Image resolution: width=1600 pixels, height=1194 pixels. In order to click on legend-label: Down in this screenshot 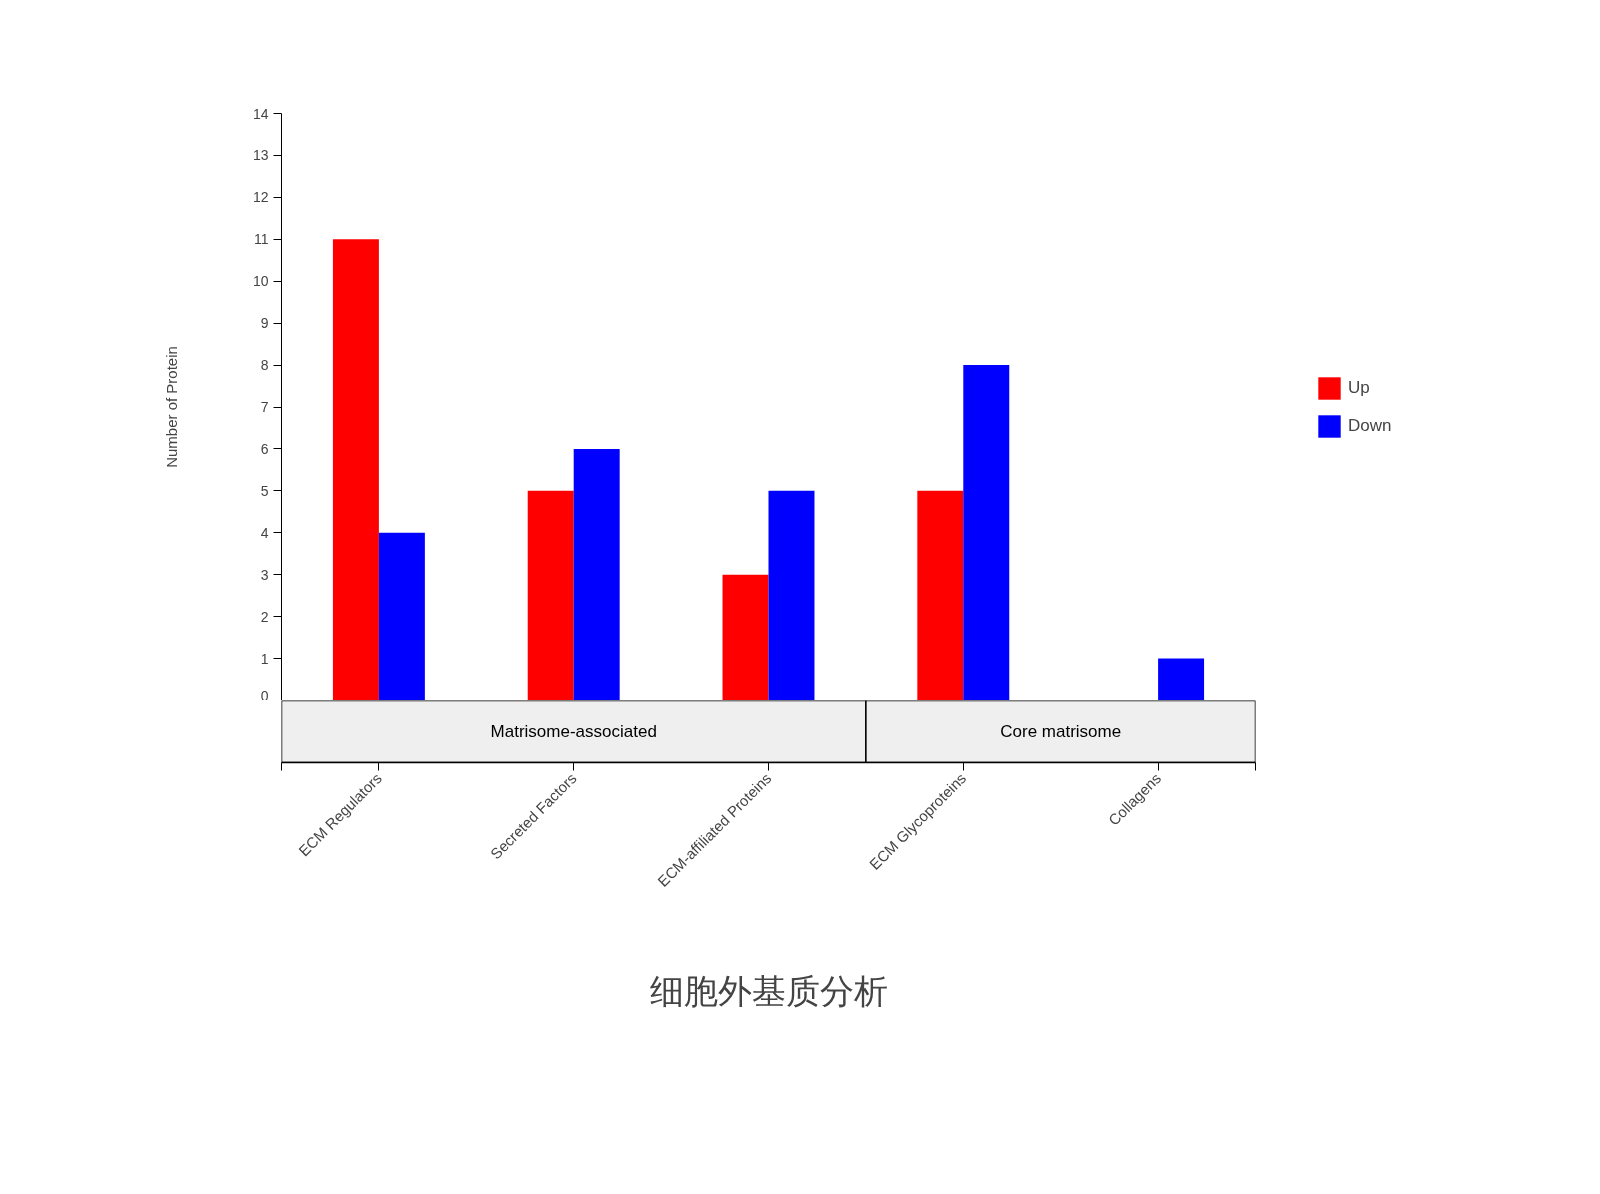, I will do `click(1370, 425)`.